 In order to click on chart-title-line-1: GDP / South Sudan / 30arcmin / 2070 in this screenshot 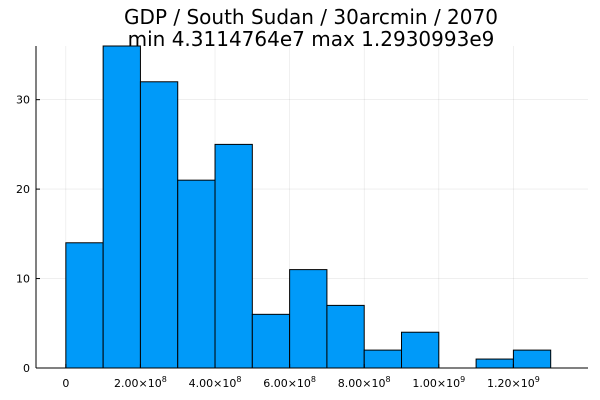, I will do `click(311, 17)`.